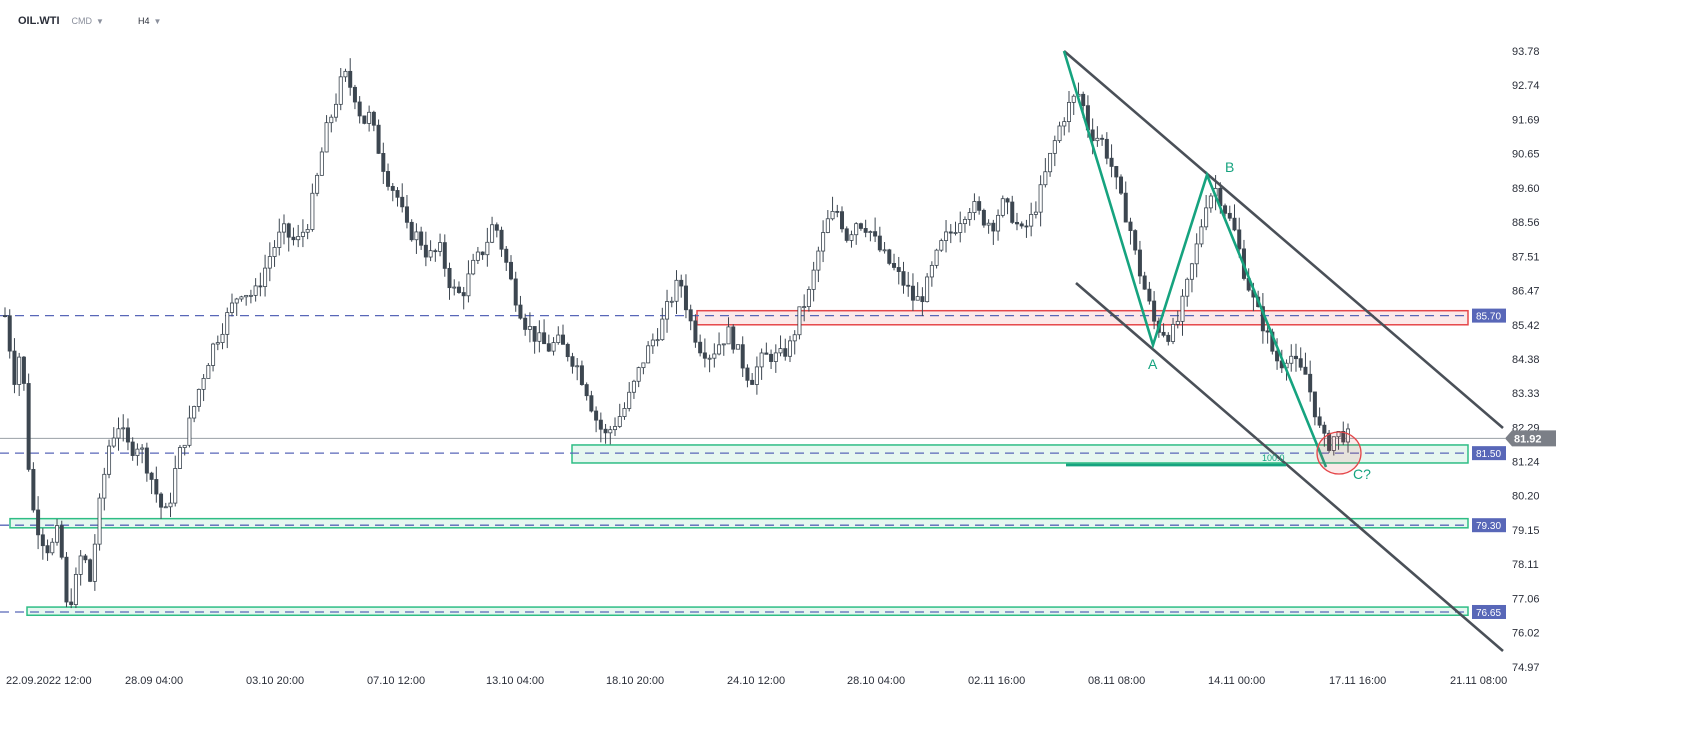  I want to click on y-tick-label: 91.69, so click(1526, 120).